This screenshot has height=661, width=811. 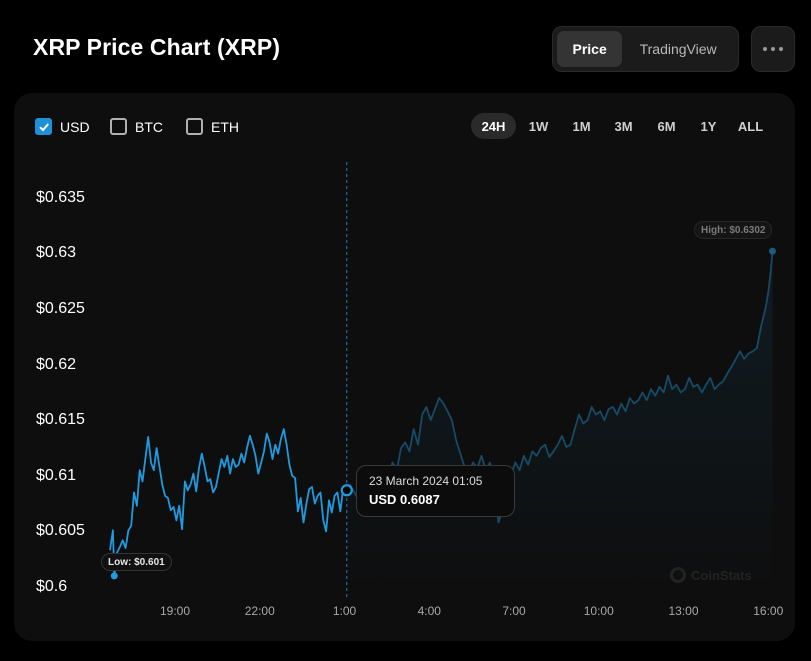 I want to click on watermark: CoinStats, so click(x=711, y=575).